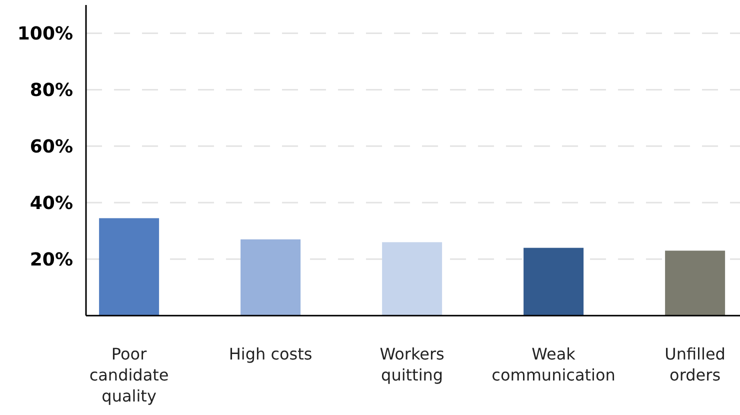 Image resolution: width=740 pixels, height=415 pixels. I want to click on y-tick-label: 80%, so click(51, 91).